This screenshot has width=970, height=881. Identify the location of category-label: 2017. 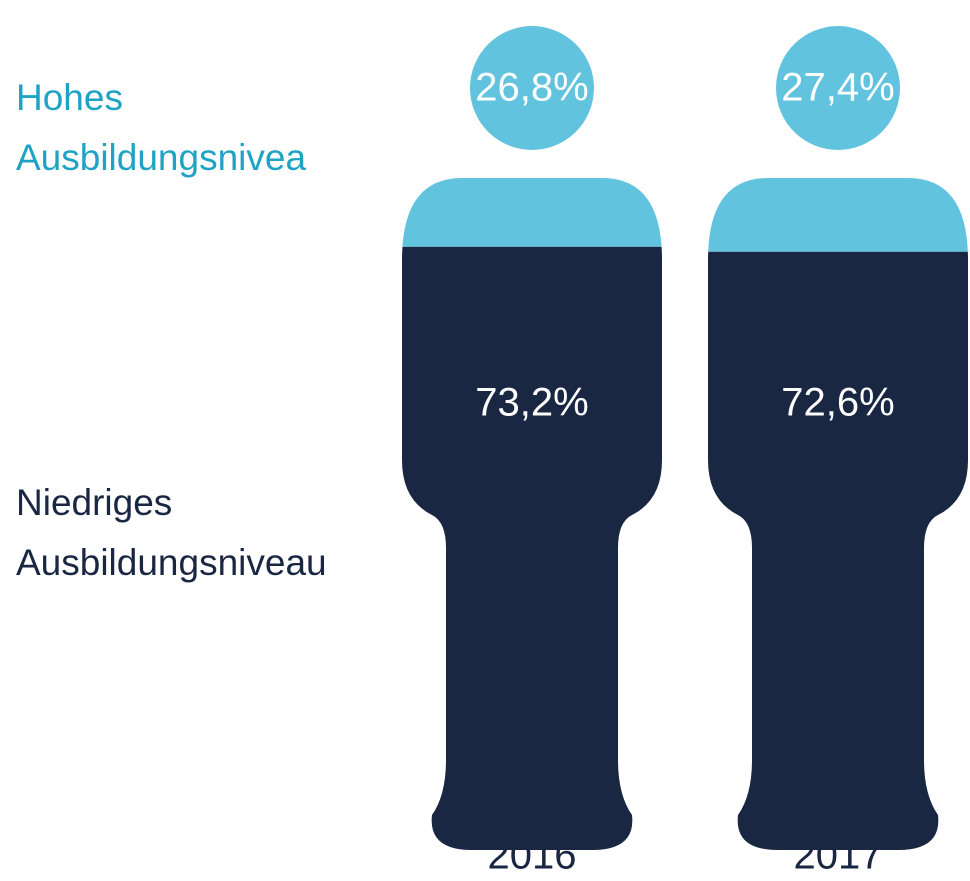
(838, 856).